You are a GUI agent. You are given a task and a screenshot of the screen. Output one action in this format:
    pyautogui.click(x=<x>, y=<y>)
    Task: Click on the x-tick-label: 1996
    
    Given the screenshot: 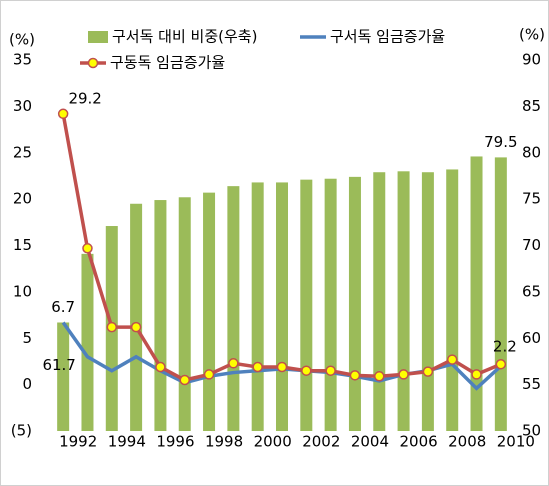 What is the action you would take?
    pyautogui.click(x=175, y=442)
    